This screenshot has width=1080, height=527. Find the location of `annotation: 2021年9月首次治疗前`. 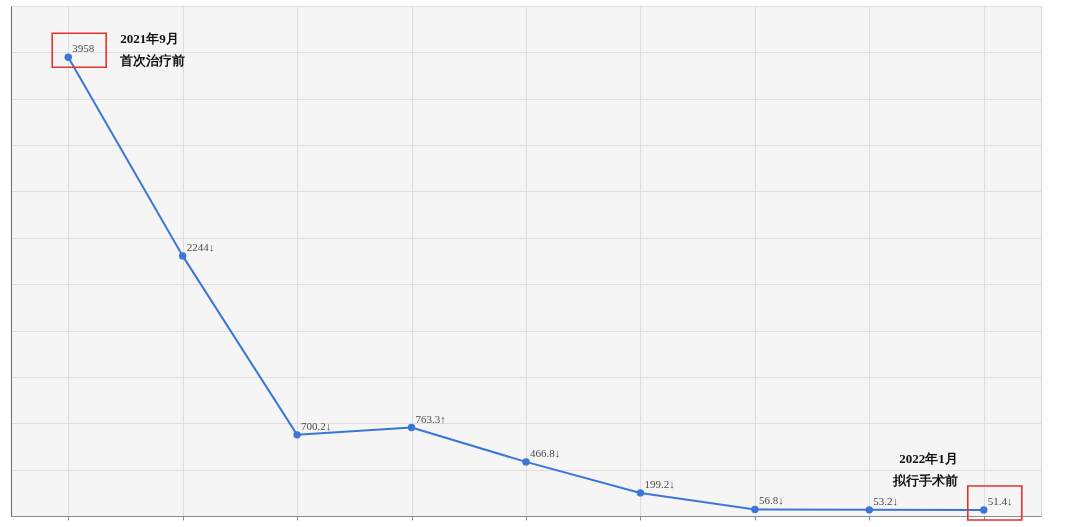

annotation: 2021年9月首次治疗前 is located at coordinates (152, 50).